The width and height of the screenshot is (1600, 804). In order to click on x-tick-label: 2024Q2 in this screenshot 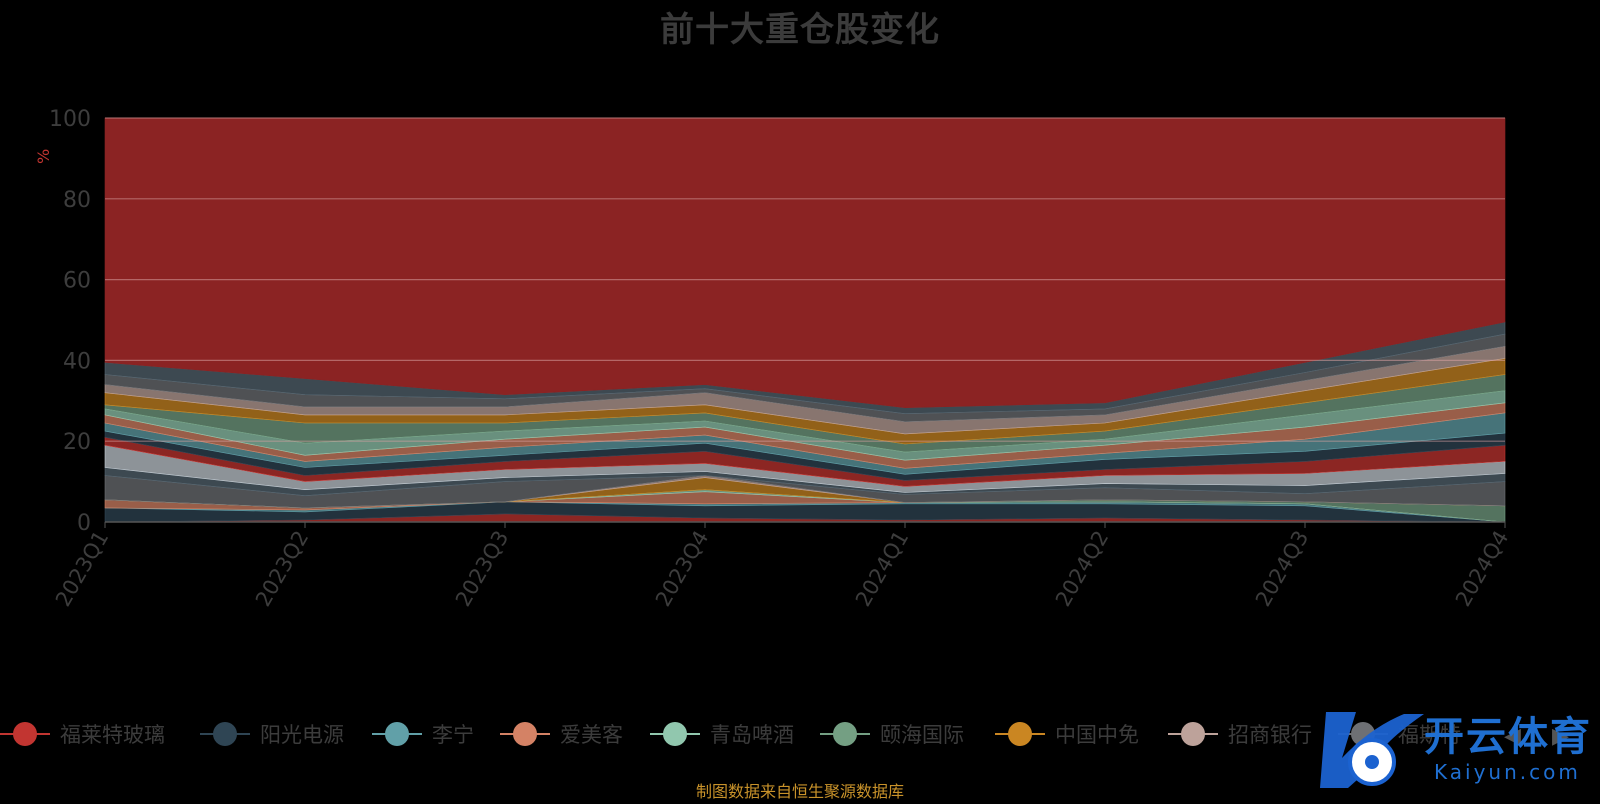, I will do `click(1082, 569)`.